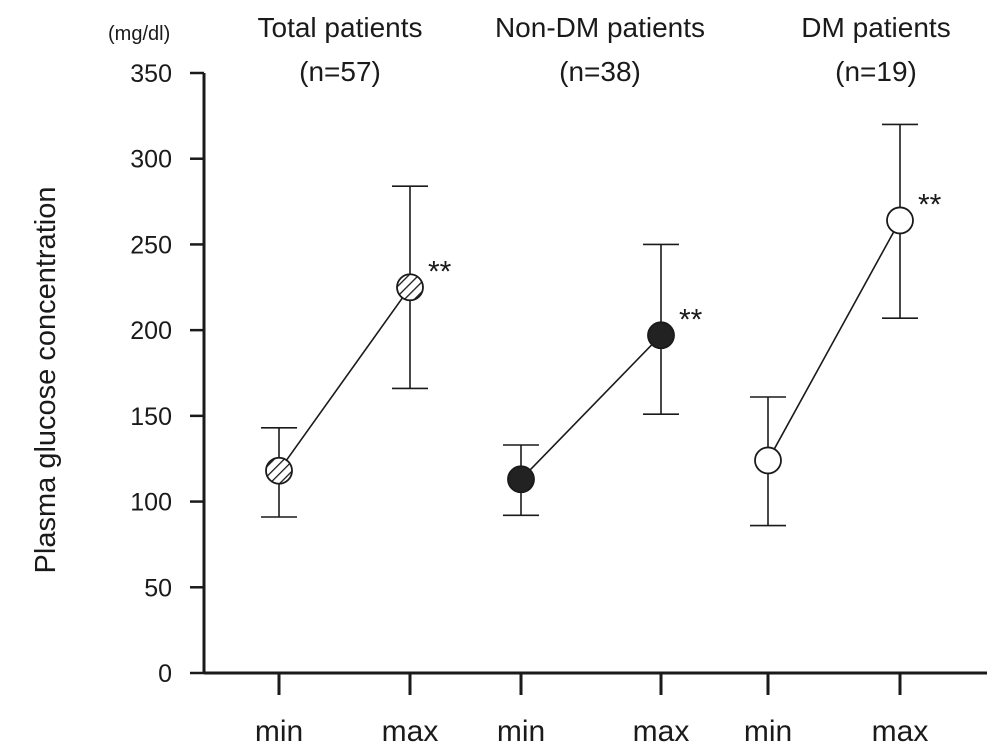  I want to click on y-axis-label: Plasma glucose concentration, so click(46, 380).